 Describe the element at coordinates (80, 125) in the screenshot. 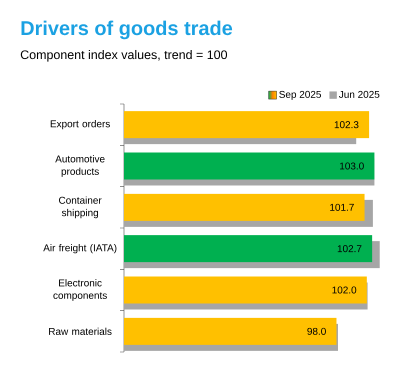

I see `y-tick-label: Export orders` at that location.